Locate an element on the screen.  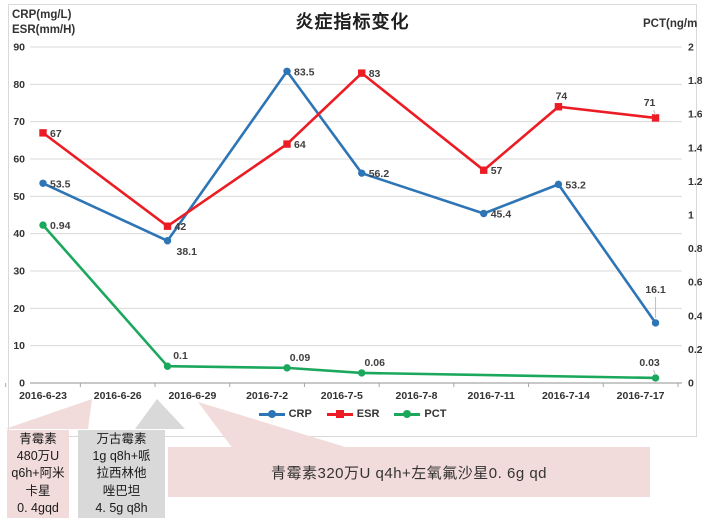
data-label-CRP: 53.5 is located at coordinates (60, 184).